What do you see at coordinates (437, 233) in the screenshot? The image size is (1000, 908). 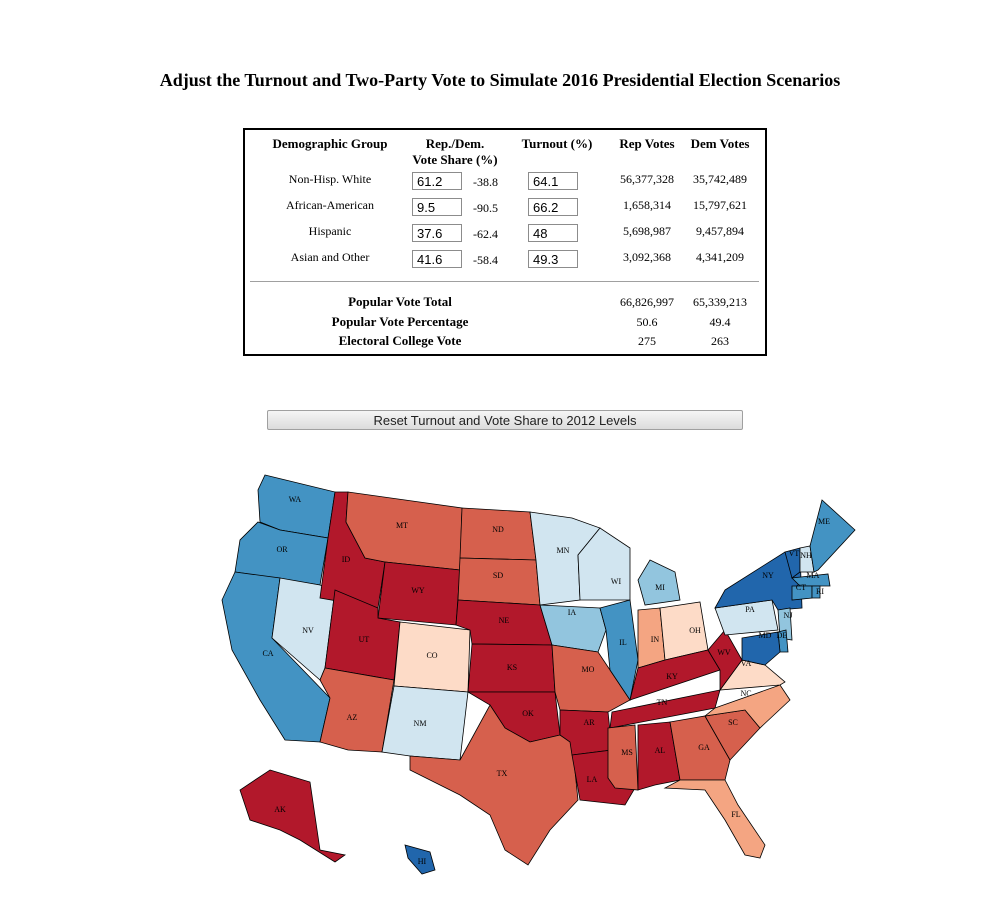 I see `vote-share-input: 37.6` at bounding box center [437, 233].